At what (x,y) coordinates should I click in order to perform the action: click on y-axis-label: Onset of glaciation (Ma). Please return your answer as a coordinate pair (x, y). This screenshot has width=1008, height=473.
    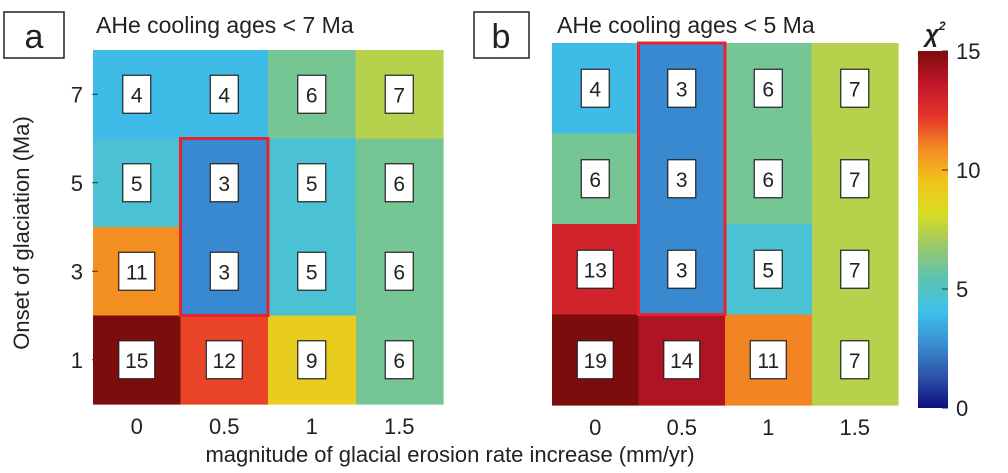
    Looking at the image, I should click on (21, 233).